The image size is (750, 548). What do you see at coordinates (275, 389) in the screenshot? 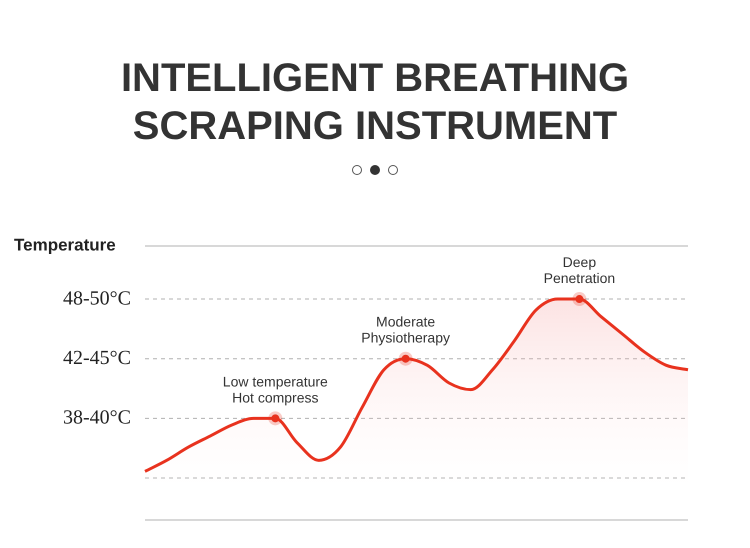
I see `annotation: Low temperature Hot compress` at bounding box center [275, 389].